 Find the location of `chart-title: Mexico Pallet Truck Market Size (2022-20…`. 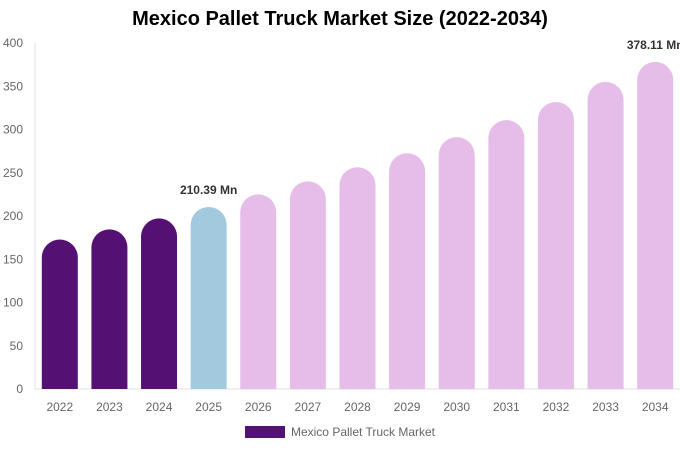

chart-title: Mexico Pallet Truck Market Size (2022-20… is located at coordinates (340, 19).